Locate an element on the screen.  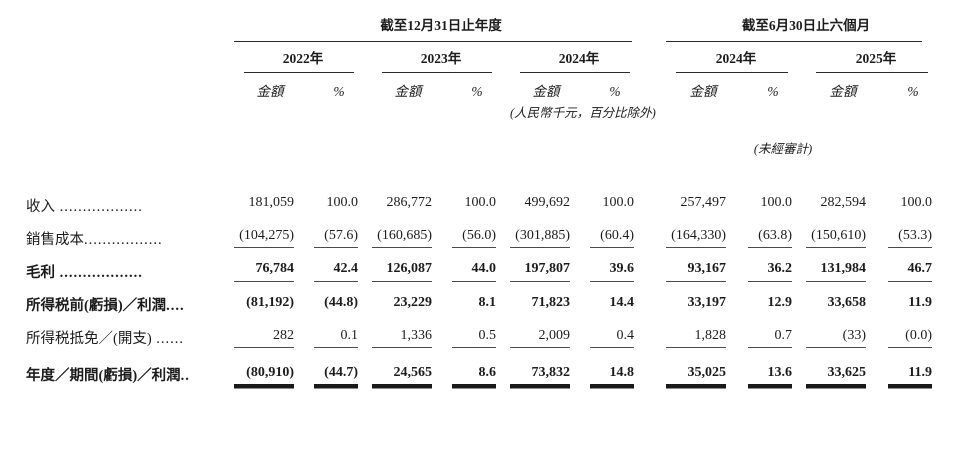
value: (33) is located at coordinates (836, 338).